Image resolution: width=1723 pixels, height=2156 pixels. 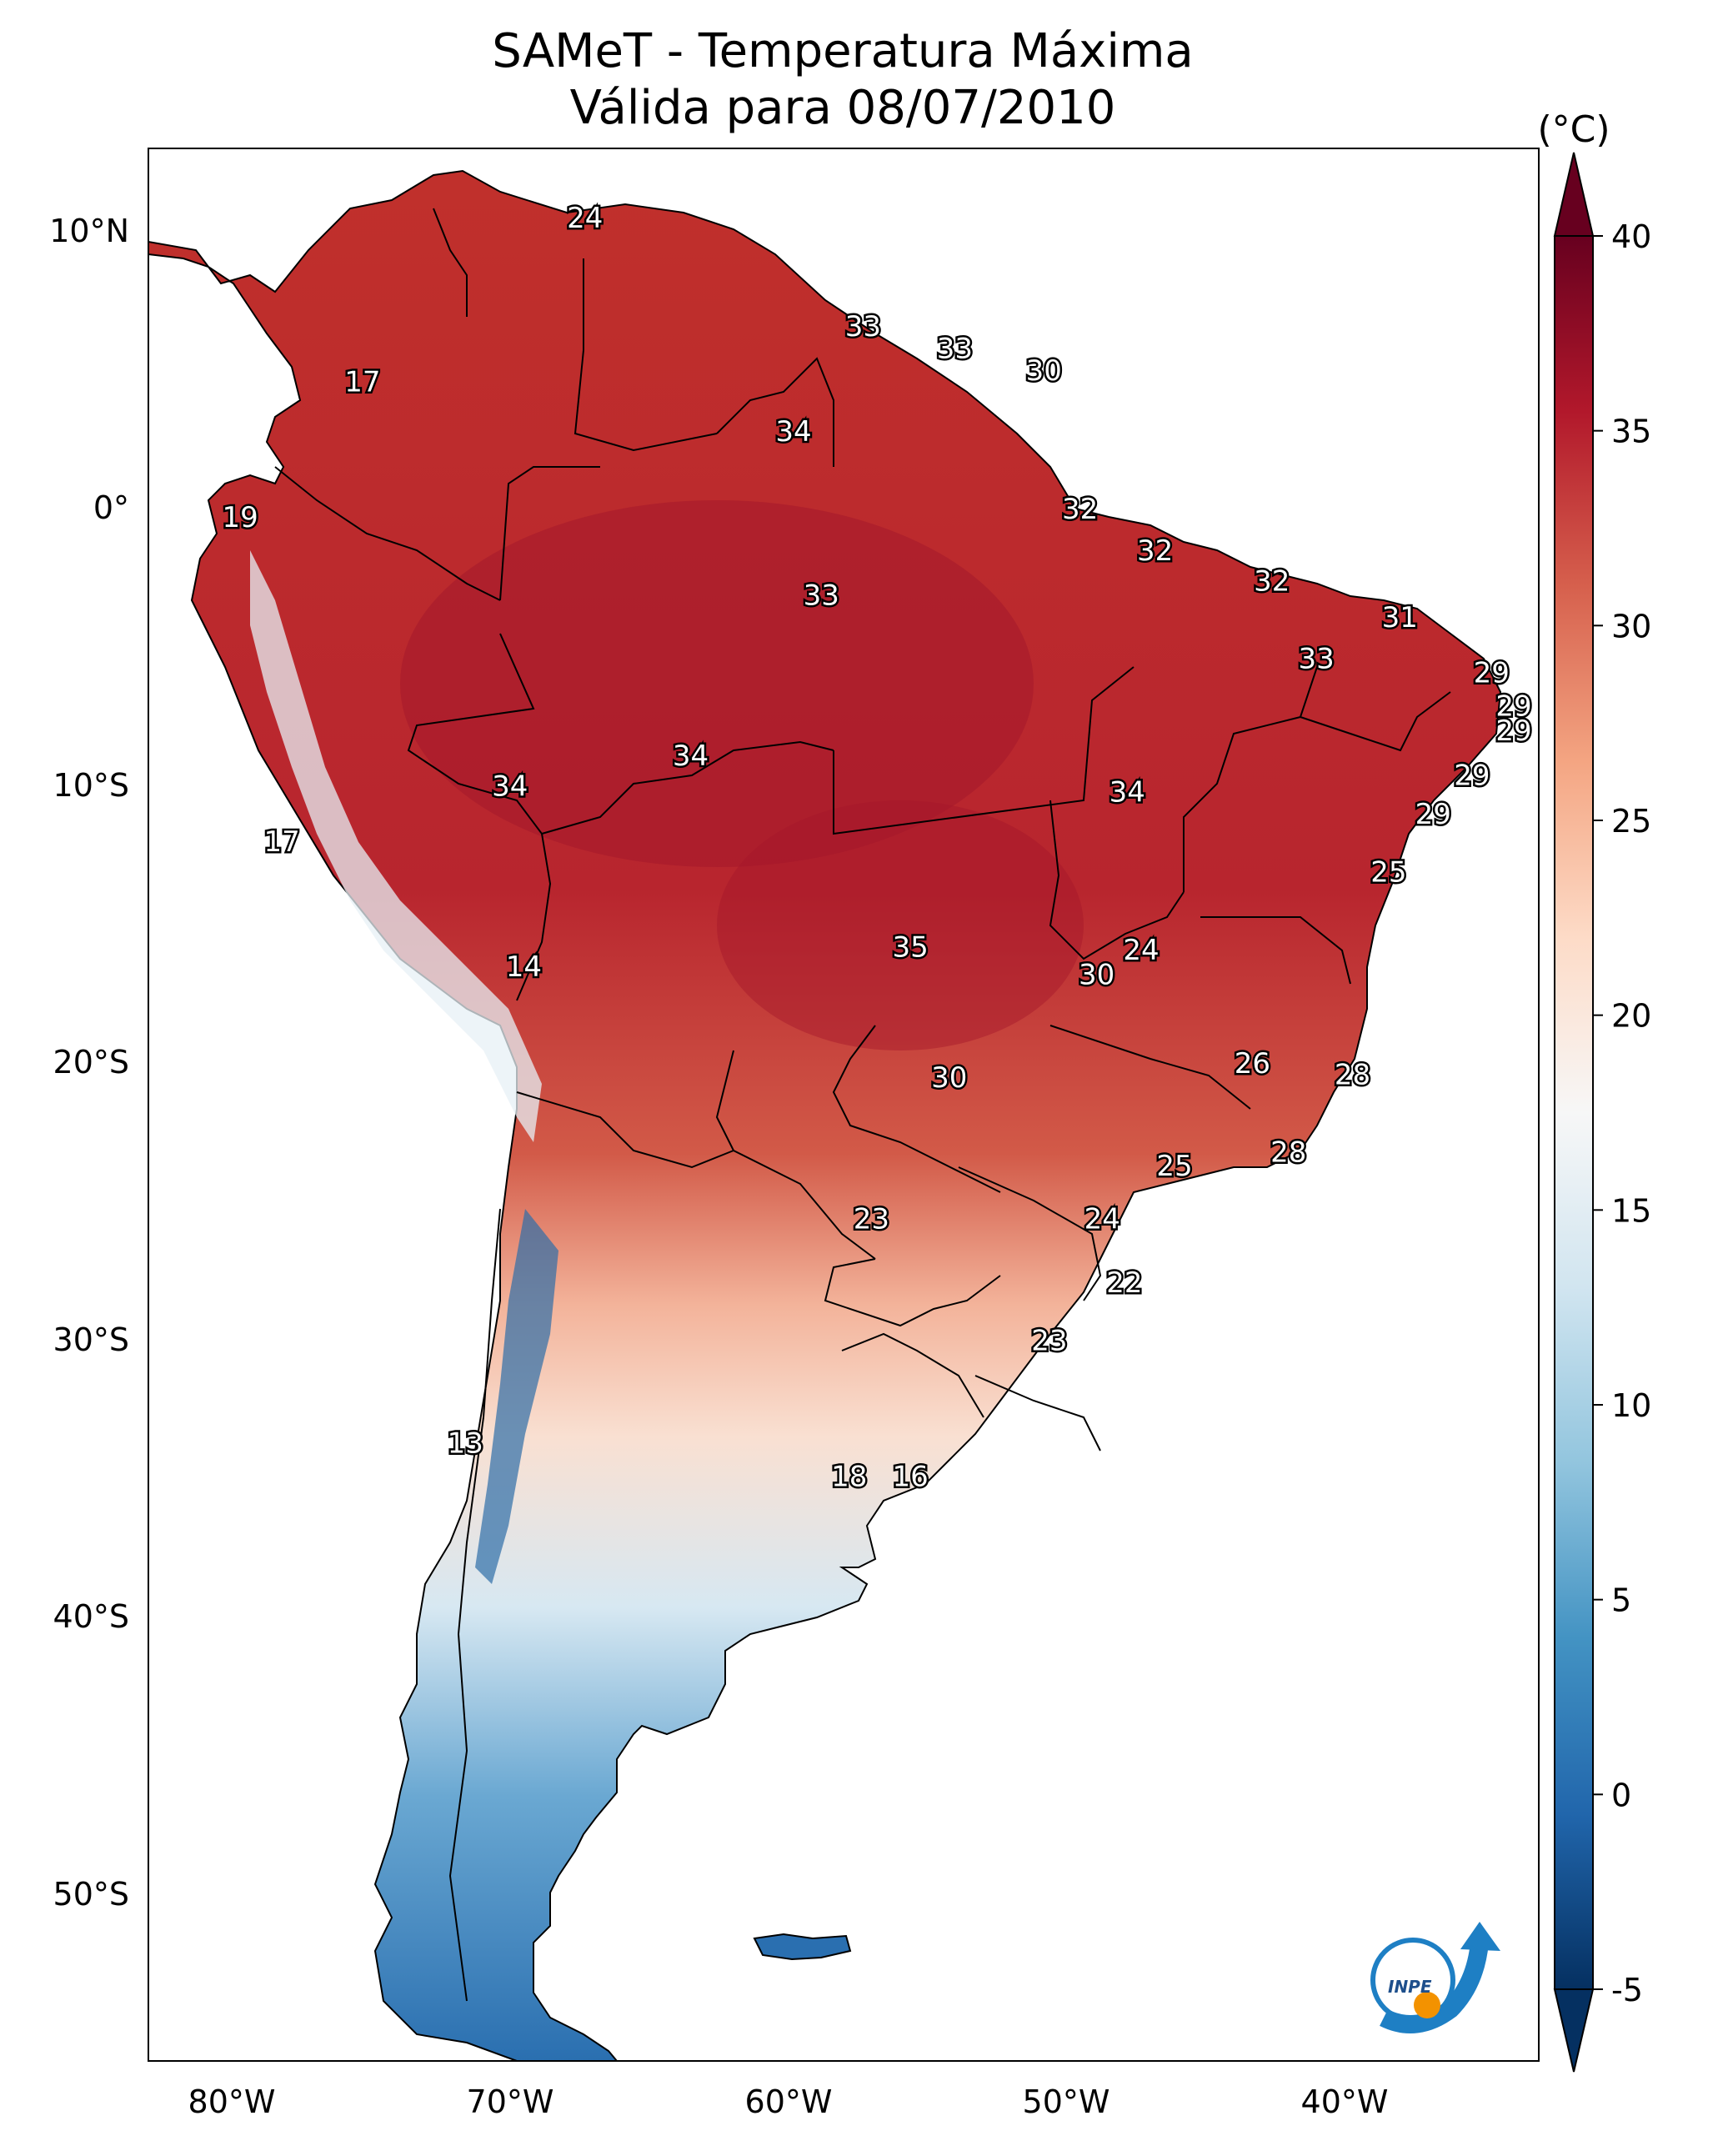 I want to click on latitude-axis-labels: 10°N 0° 10°S 20°S 30°S 40°S 50°S, so click(x=89, y=1063).